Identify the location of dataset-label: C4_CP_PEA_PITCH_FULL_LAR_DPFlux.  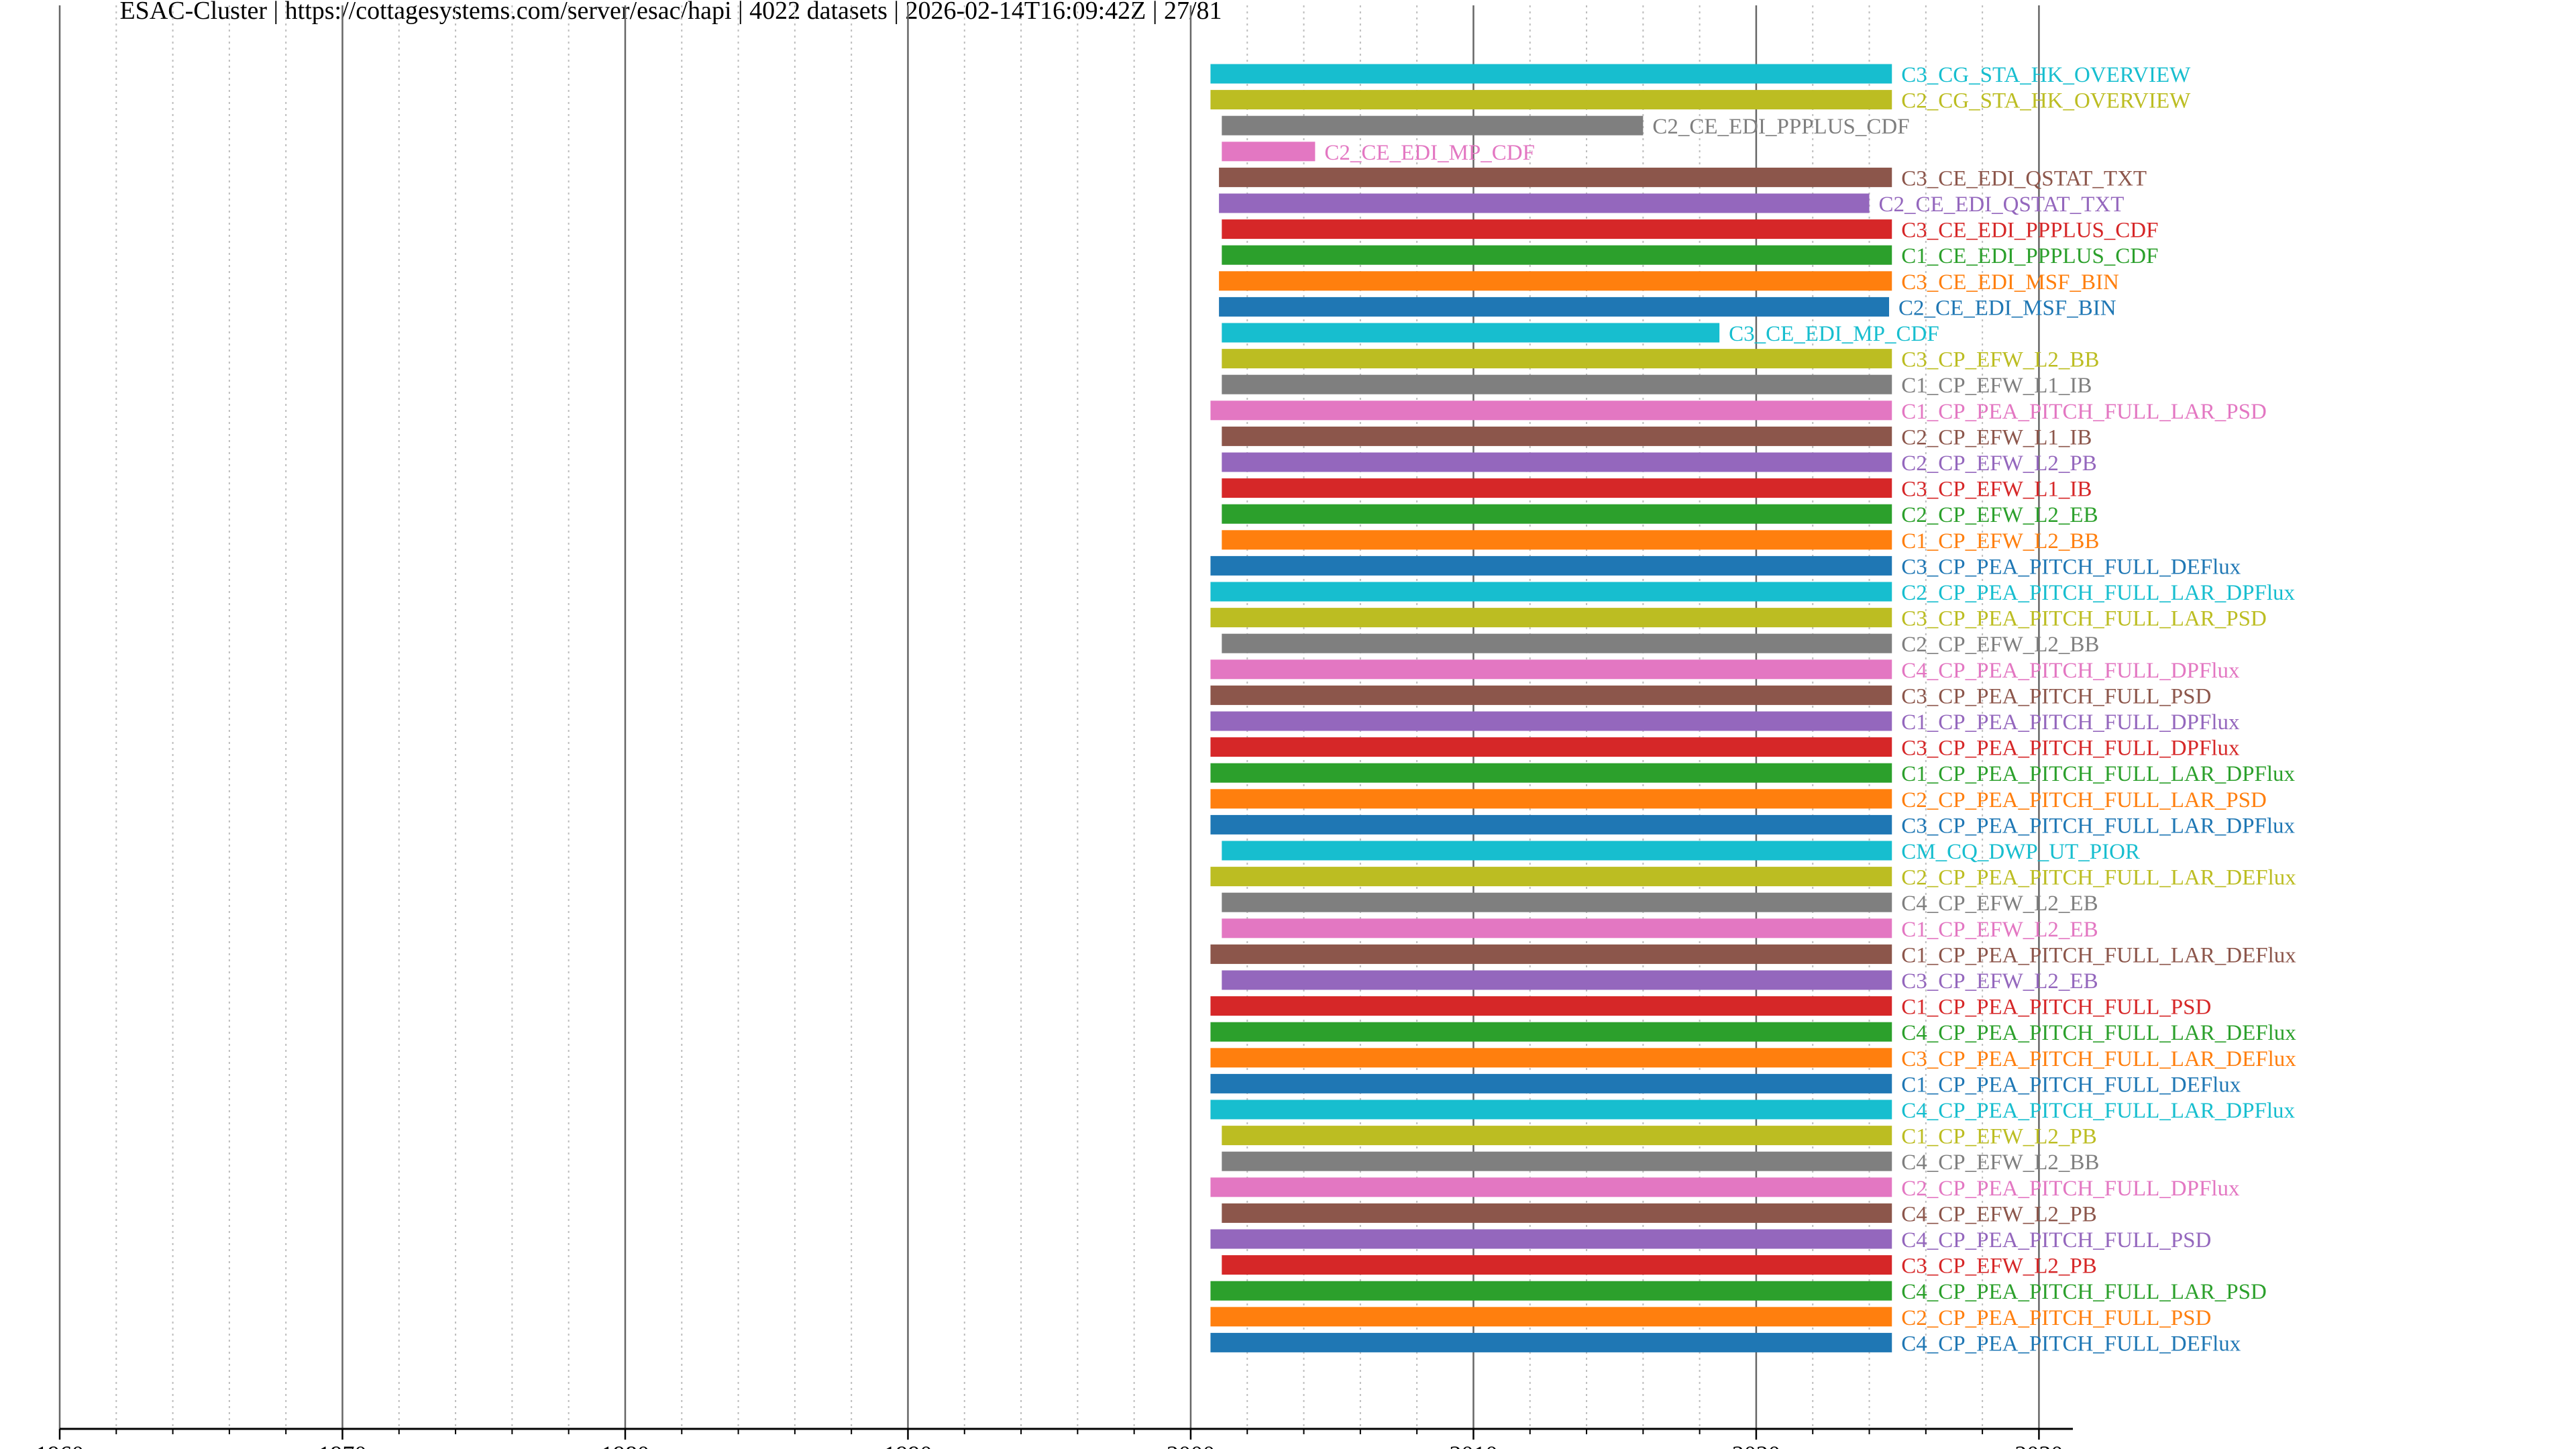
(2098, 1111).